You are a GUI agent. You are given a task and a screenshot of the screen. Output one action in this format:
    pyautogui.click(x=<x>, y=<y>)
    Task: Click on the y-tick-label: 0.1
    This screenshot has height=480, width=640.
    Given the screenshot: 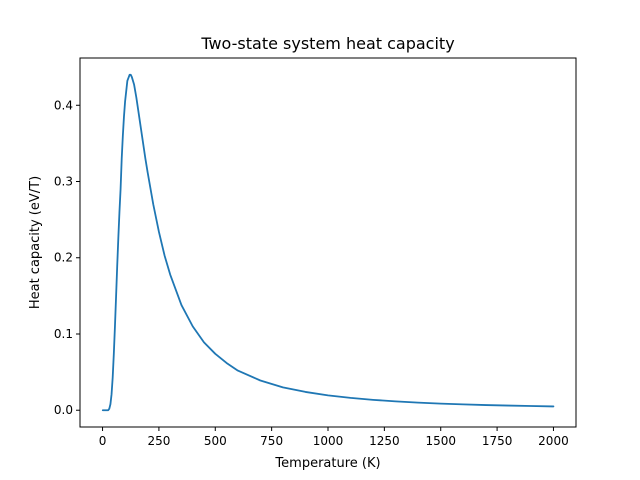 What is the action you would take?
    pyautogui.click(x=63, y=334)
    